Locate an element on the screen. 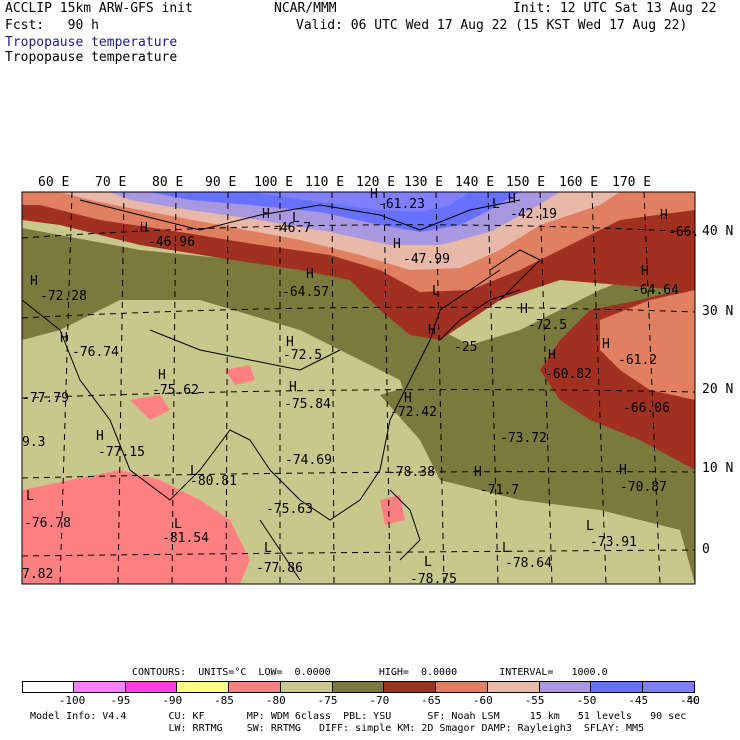 The width and height of the screenshot is (740, 740). contour-value-label: -75.84 is located at coordinates (307, 404).